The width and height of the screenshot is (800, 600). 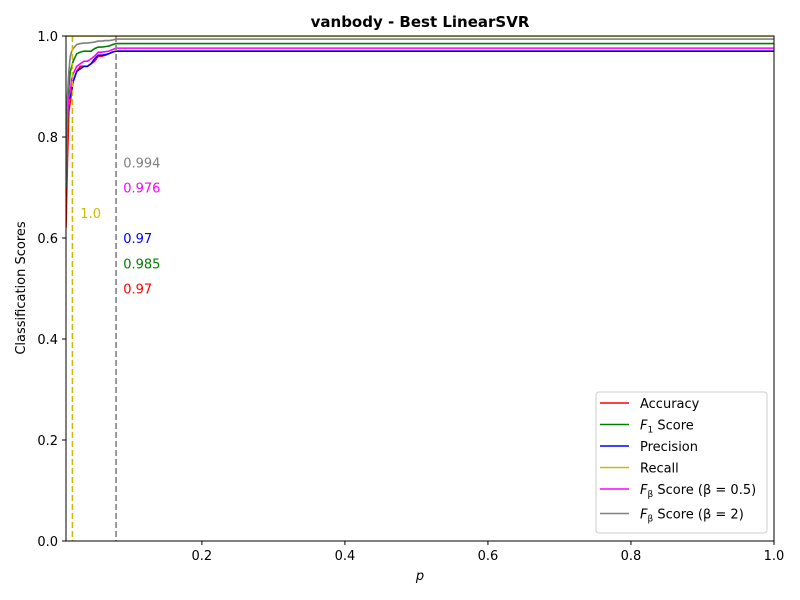 I want to click on y-tick-label: 1.0, so click(x=47, y=37).